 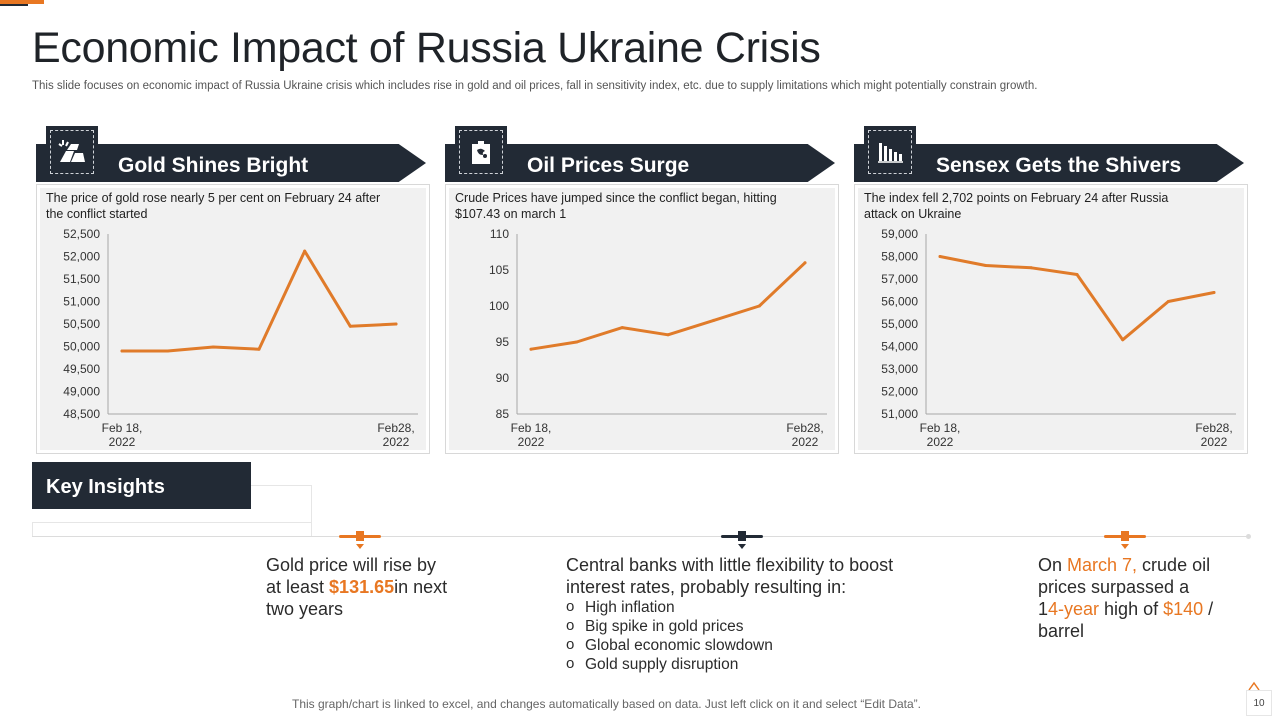 I want to click on insight-oil-text-2: crude oil prices surpassed a 1, so click(x=1124, y=587).